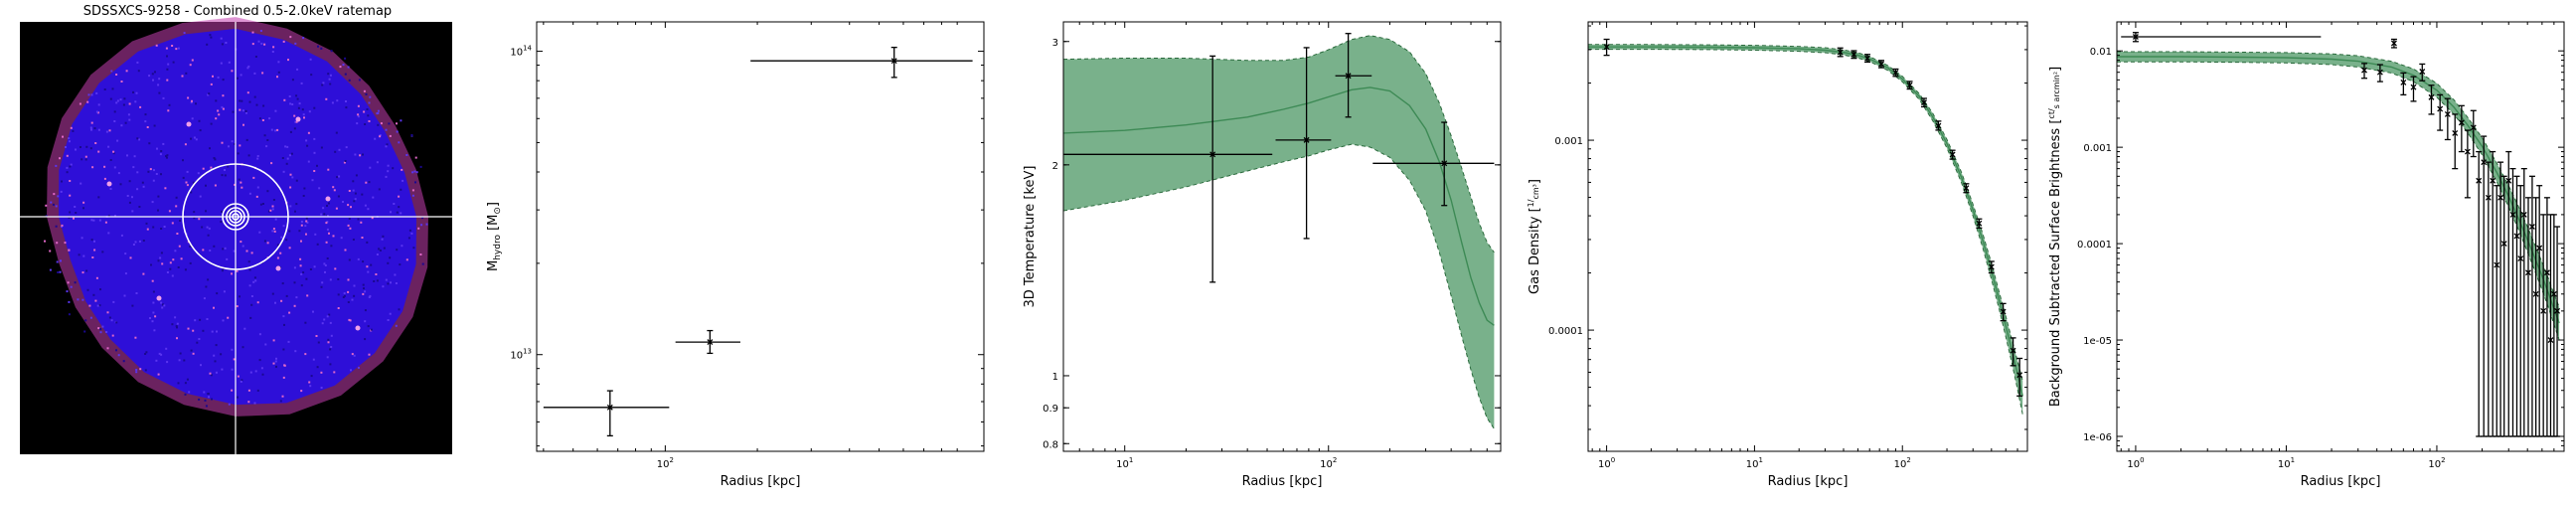 Image resolution: width=2576 pixels, height=505 pixels. I want to click on y-tick-exponent: 13, so click(527, 352).